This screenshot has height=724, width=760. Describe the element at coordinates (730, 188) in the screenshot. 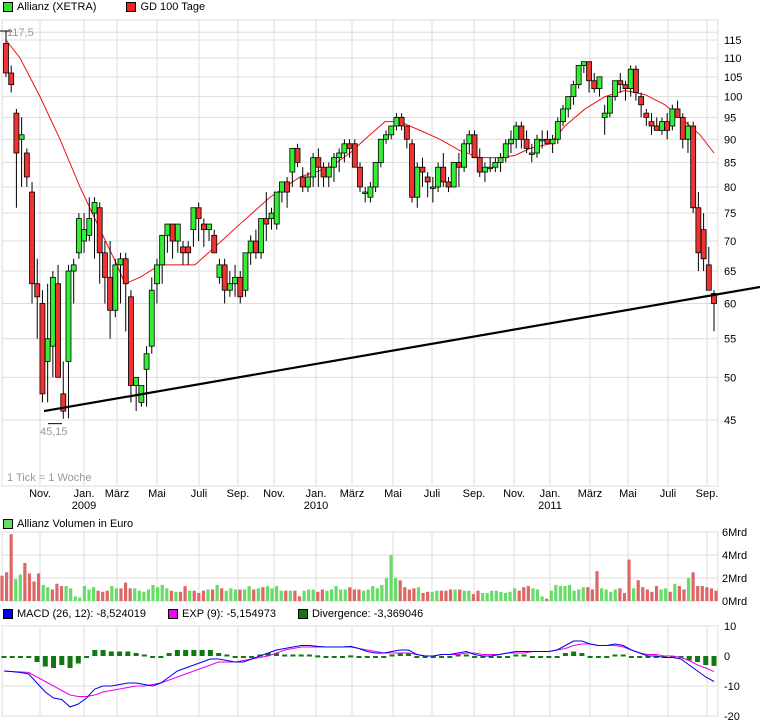

I see `y-tick-label: 80` at that location.